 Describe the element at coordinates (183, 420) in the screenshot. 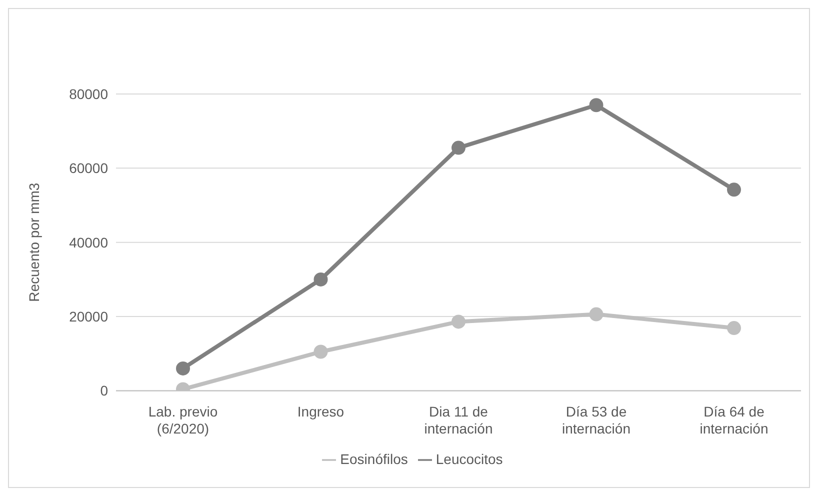

I see `x-tick-label: Lab. previo (6/2020)` at that location.